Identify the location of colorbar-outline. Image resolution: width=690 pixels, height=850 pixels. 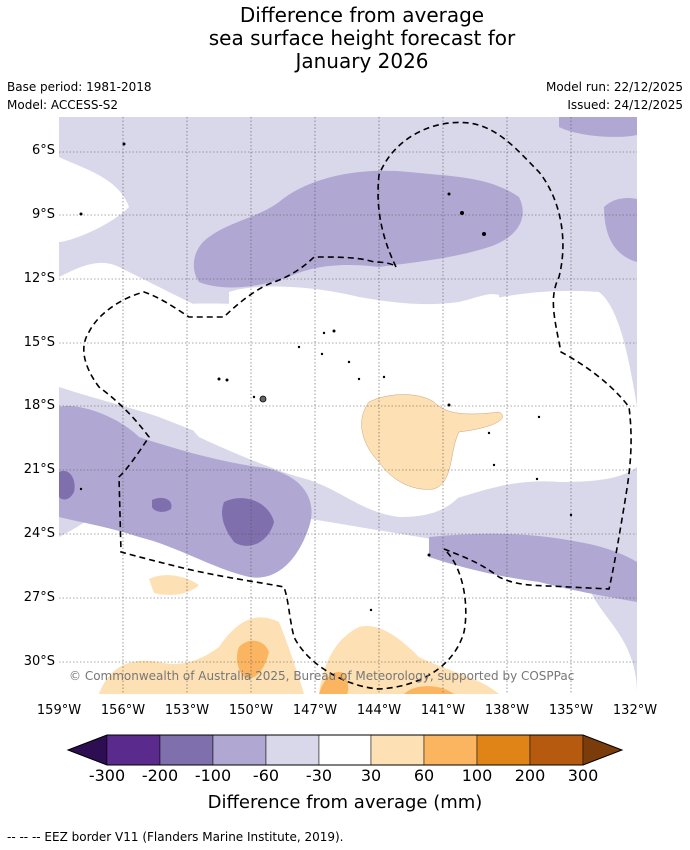
(345, 750).